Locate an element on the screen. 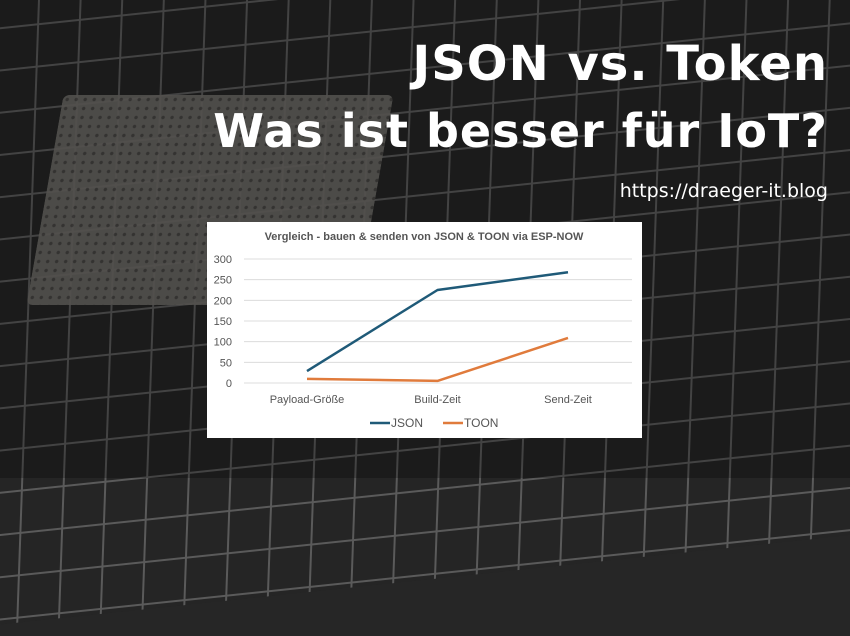  y-tick-label: 250 is located at coordinates (223, 281).